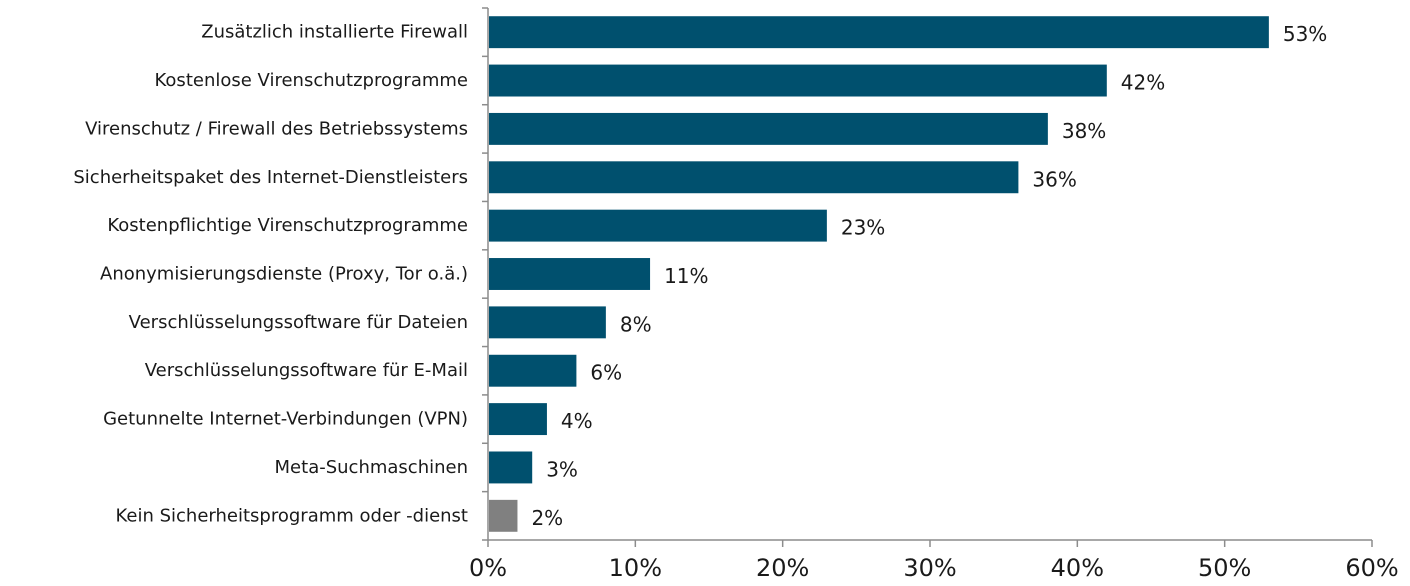  Describe the element at coordinates (292, 515) in the screenshot. I see `category-label: Kein Sicherheitsprogramm oder -dienst` at that location.